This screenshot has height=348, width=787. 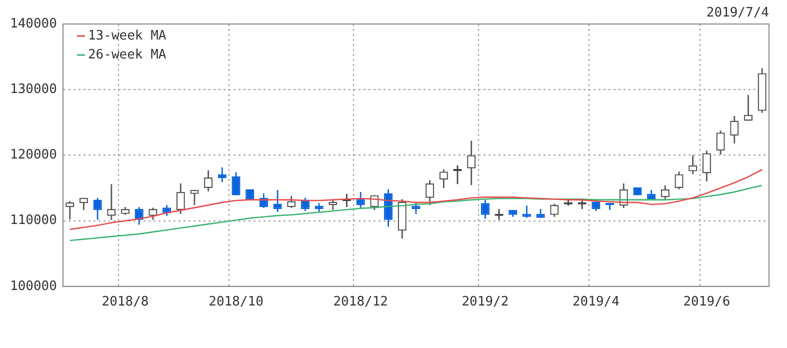 I want to click on x-tick-label: 2019/6, so click(x=706, y=302).